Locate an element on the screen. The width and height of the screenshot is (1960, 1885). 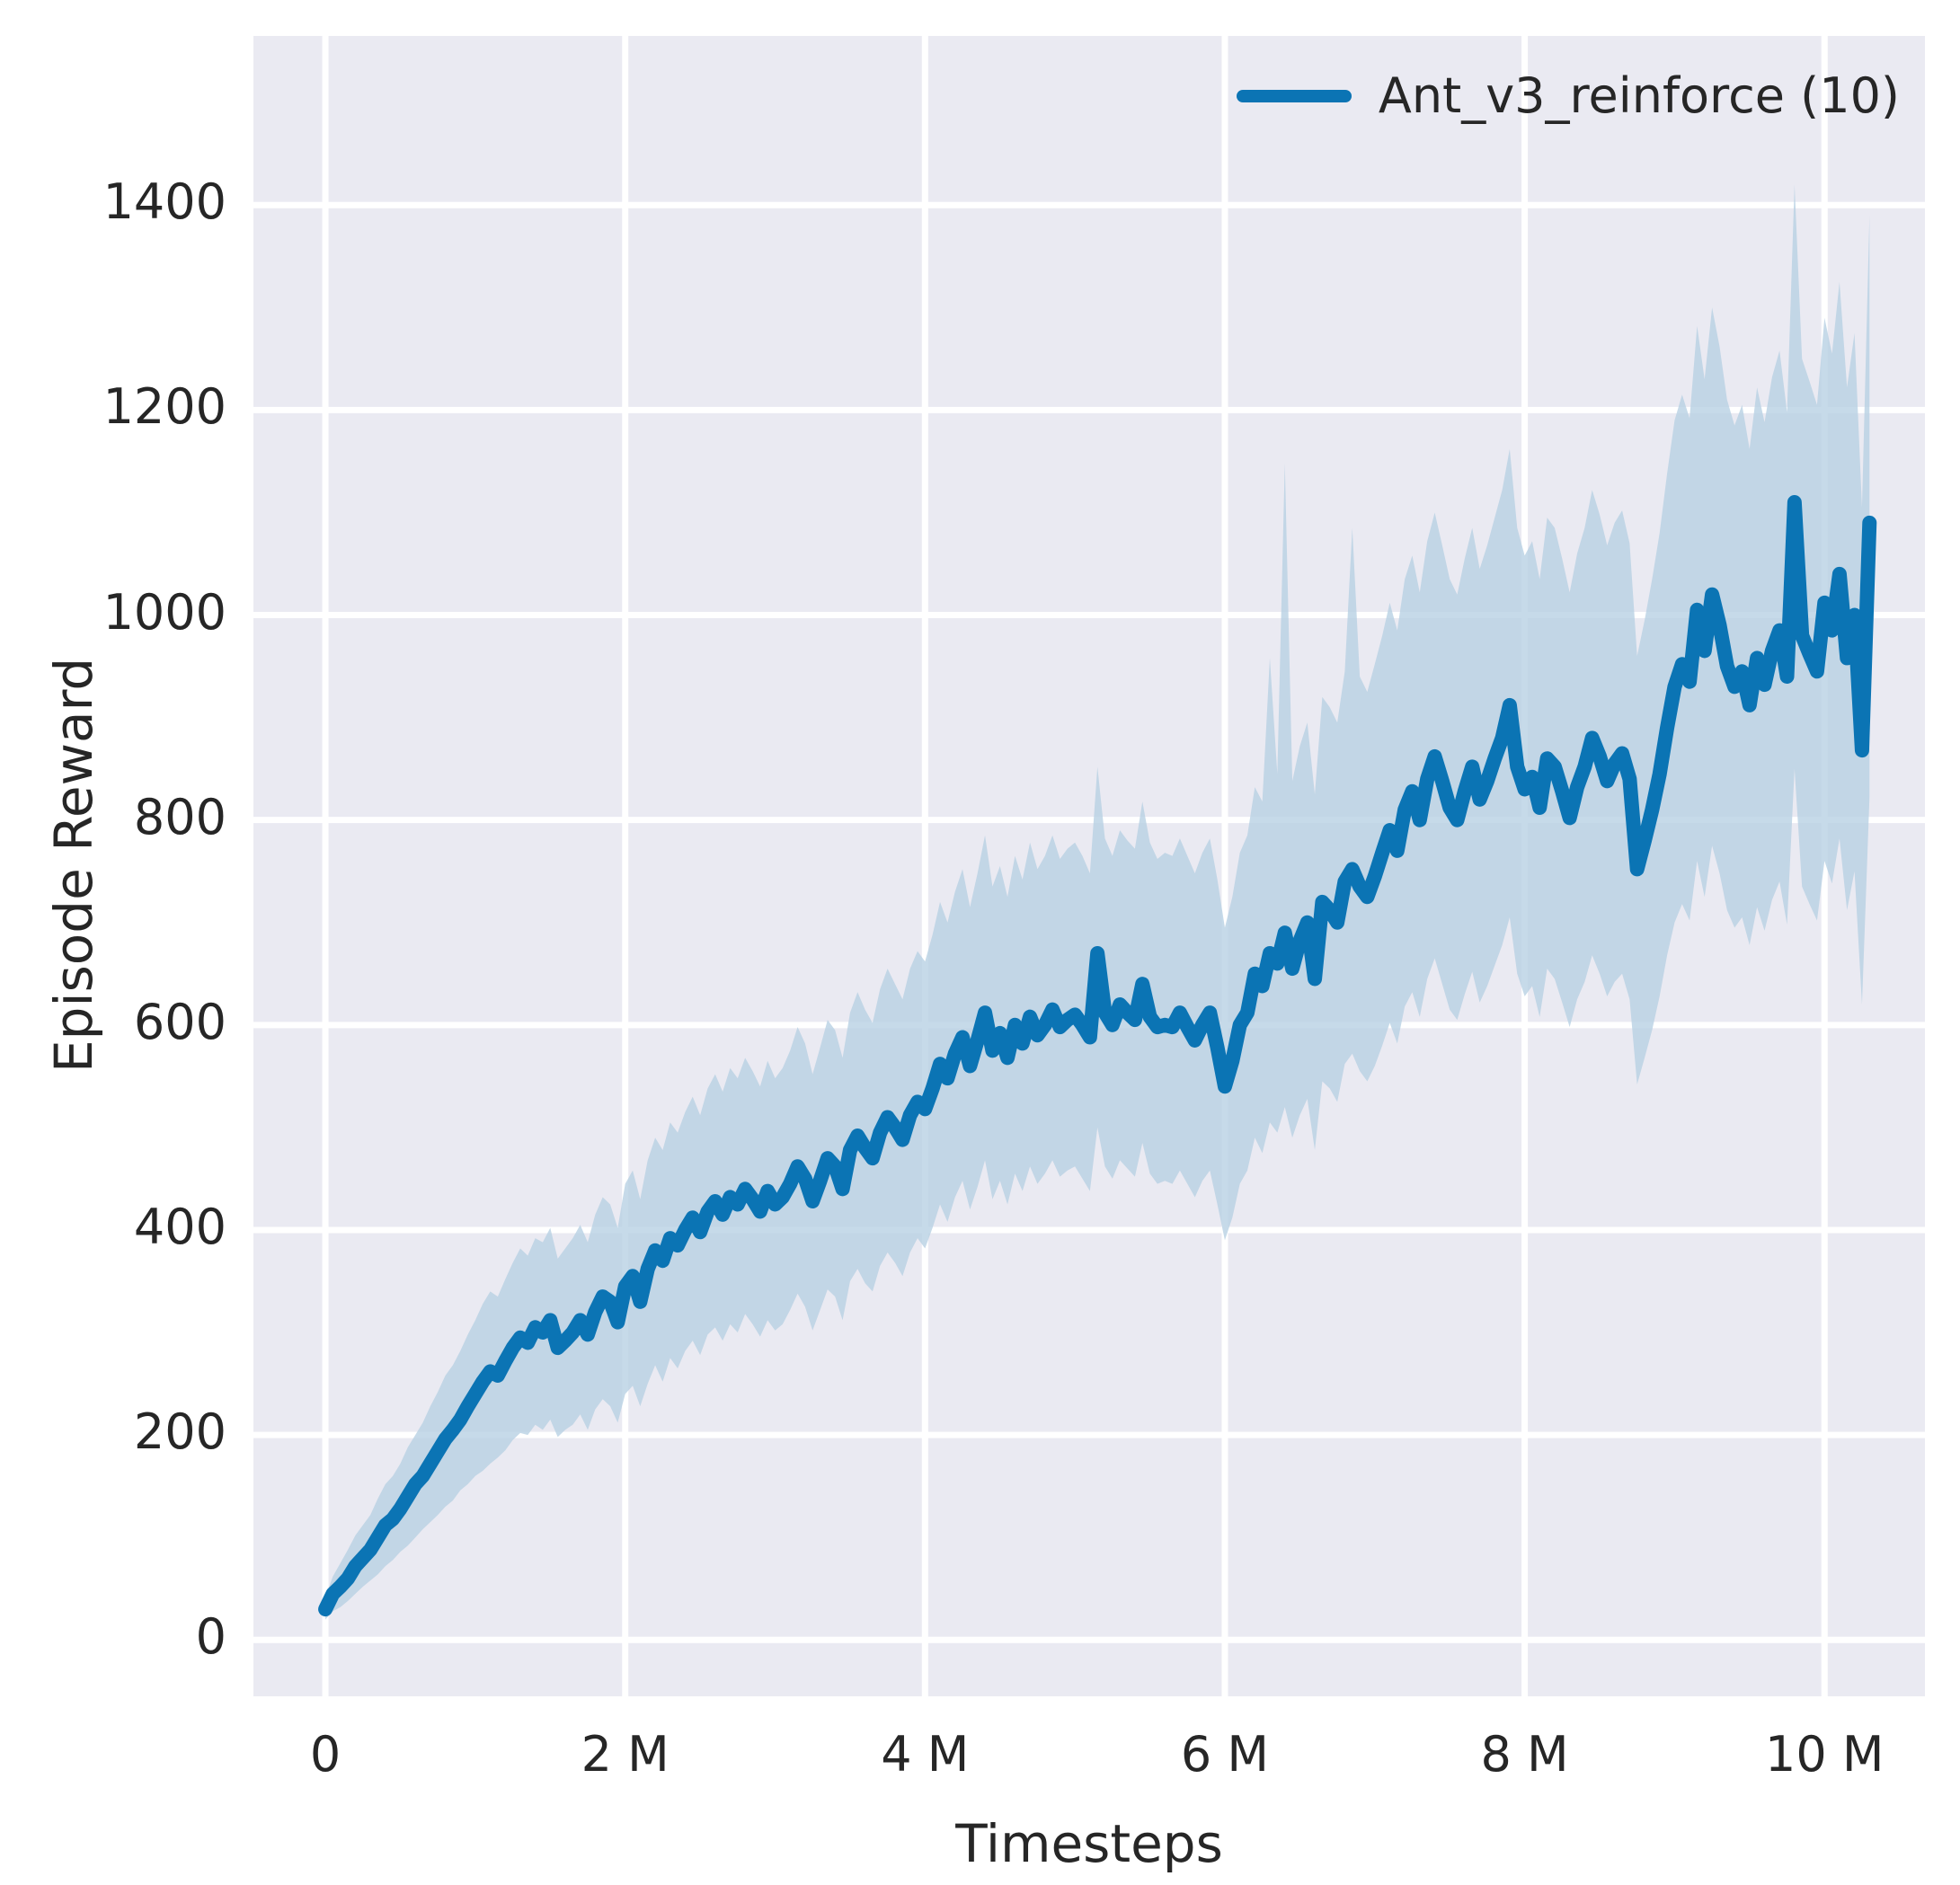
x-axis-label: Timesteps is located at coordinates (1089, 1843).